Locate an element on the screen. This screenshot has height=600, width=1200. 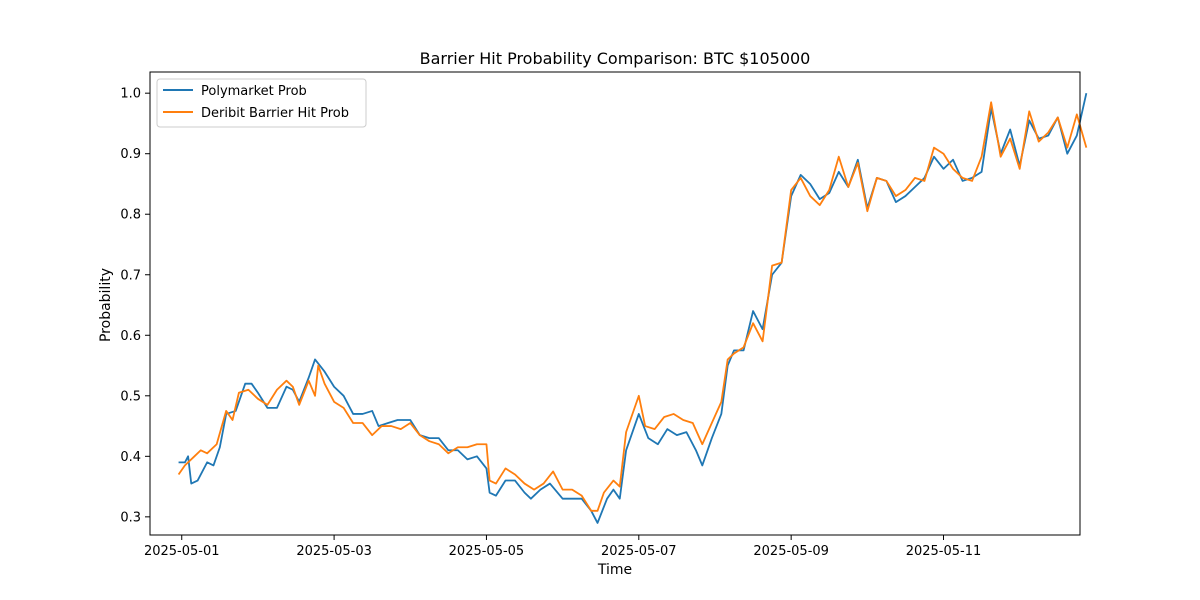
legend-label-1: Polymarket Prob is located at coordinates (254, 91).